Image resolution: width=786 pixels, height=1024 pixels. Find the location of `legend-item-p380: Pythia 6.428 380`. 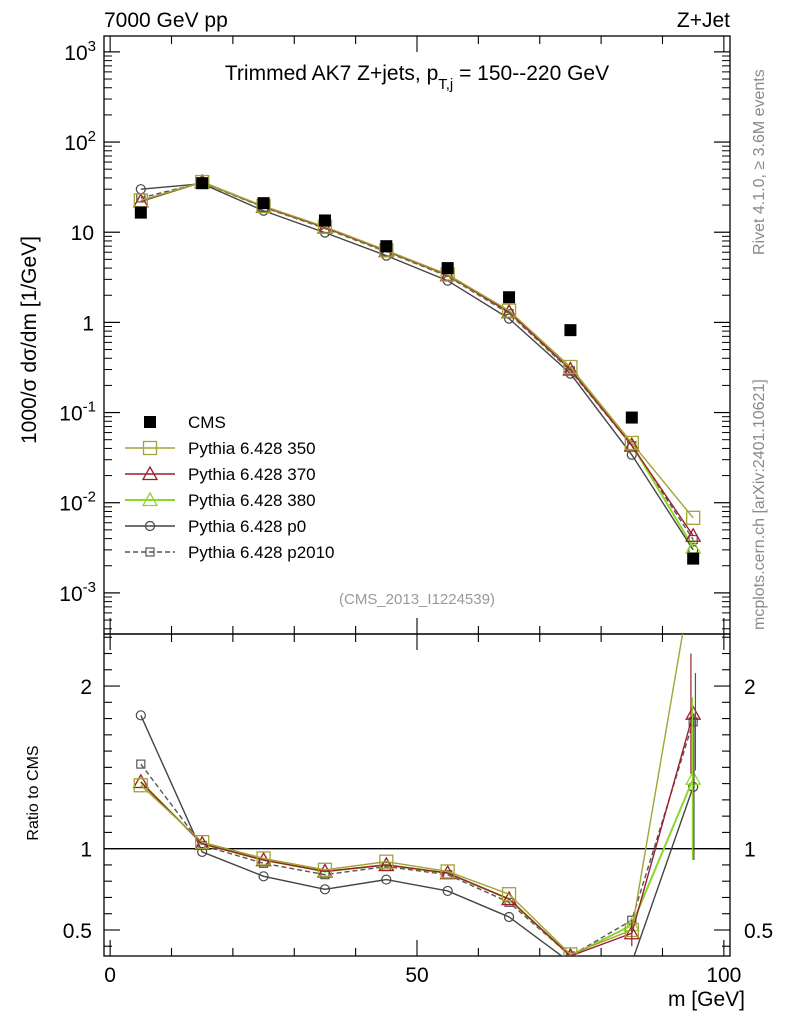

legend-item-p380: Pythia 6.428 380 is located at coordinates (220, 500).